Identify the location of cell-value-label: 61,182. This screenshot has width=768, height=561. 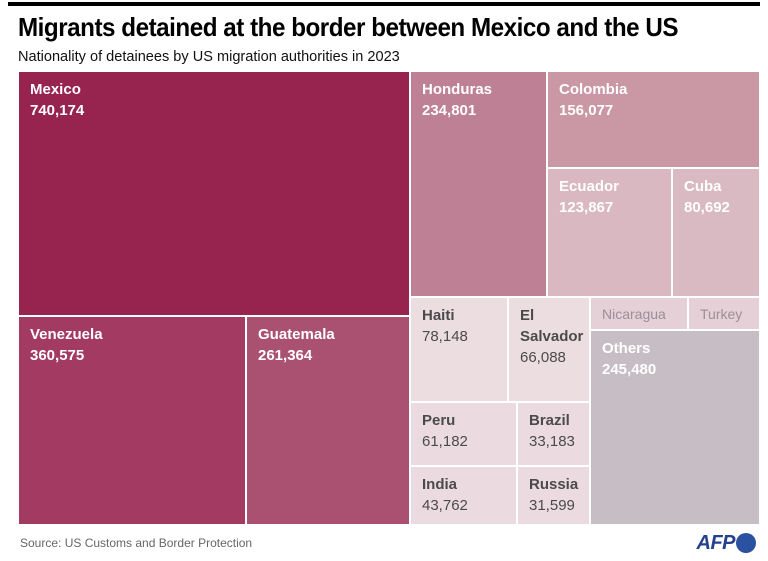
(445, 441).